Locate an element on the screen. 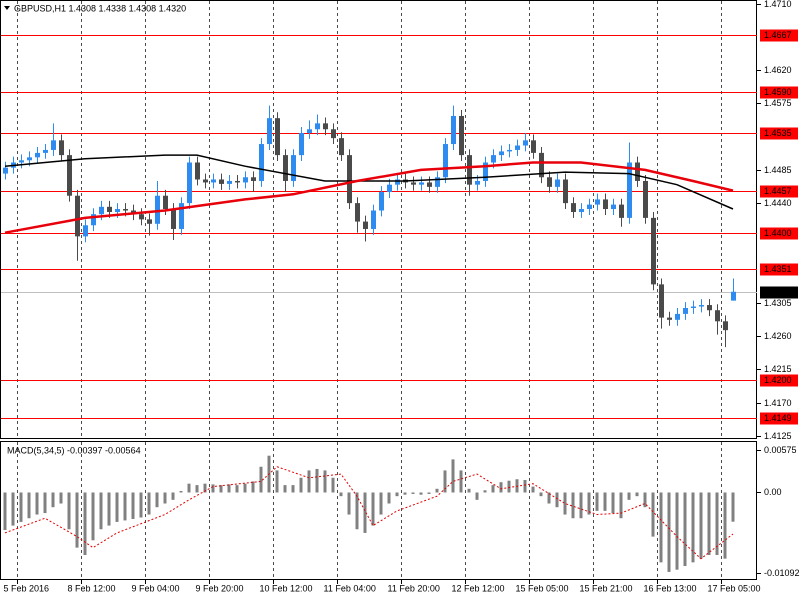 This screenshot has width=800, height=600. level-label: 1.4590 is located at coordinates (778, 92).